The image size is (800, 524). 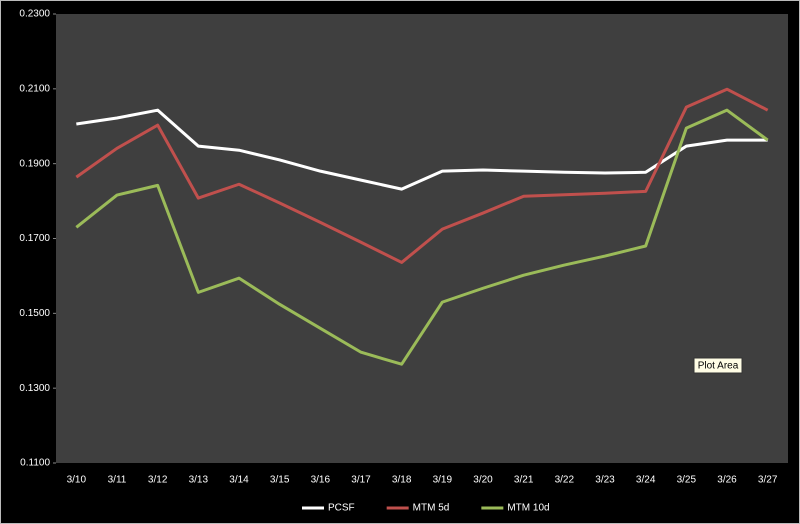 What do you see at coordinates (35, 463) in the screenshot?
I see `y-tick-label: 0.1100` at bounding box center [35, 463].